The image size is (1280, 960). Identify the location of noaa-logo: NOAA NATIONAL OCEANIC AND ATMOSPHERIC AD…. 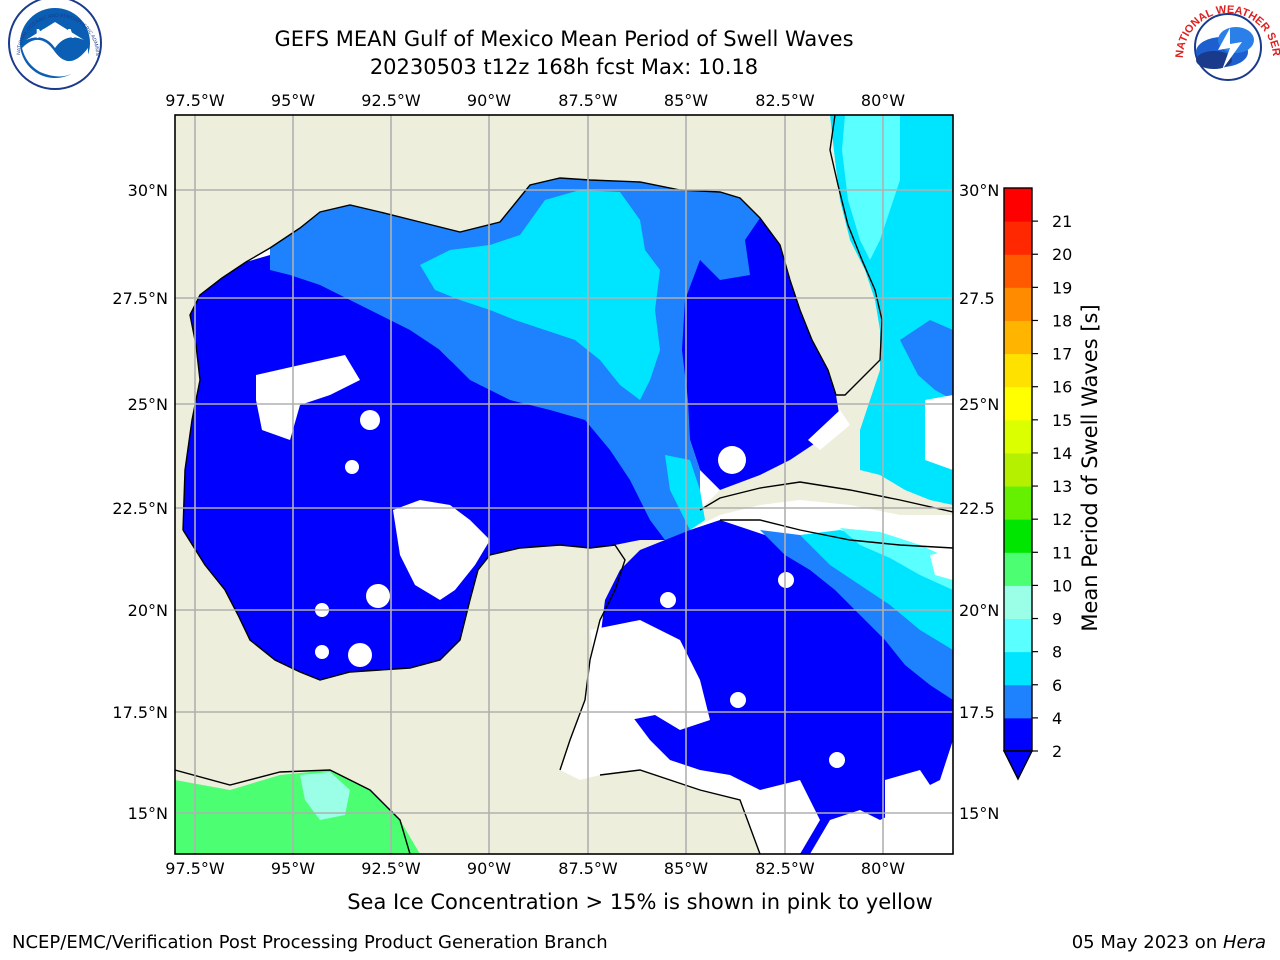
(51, 45).